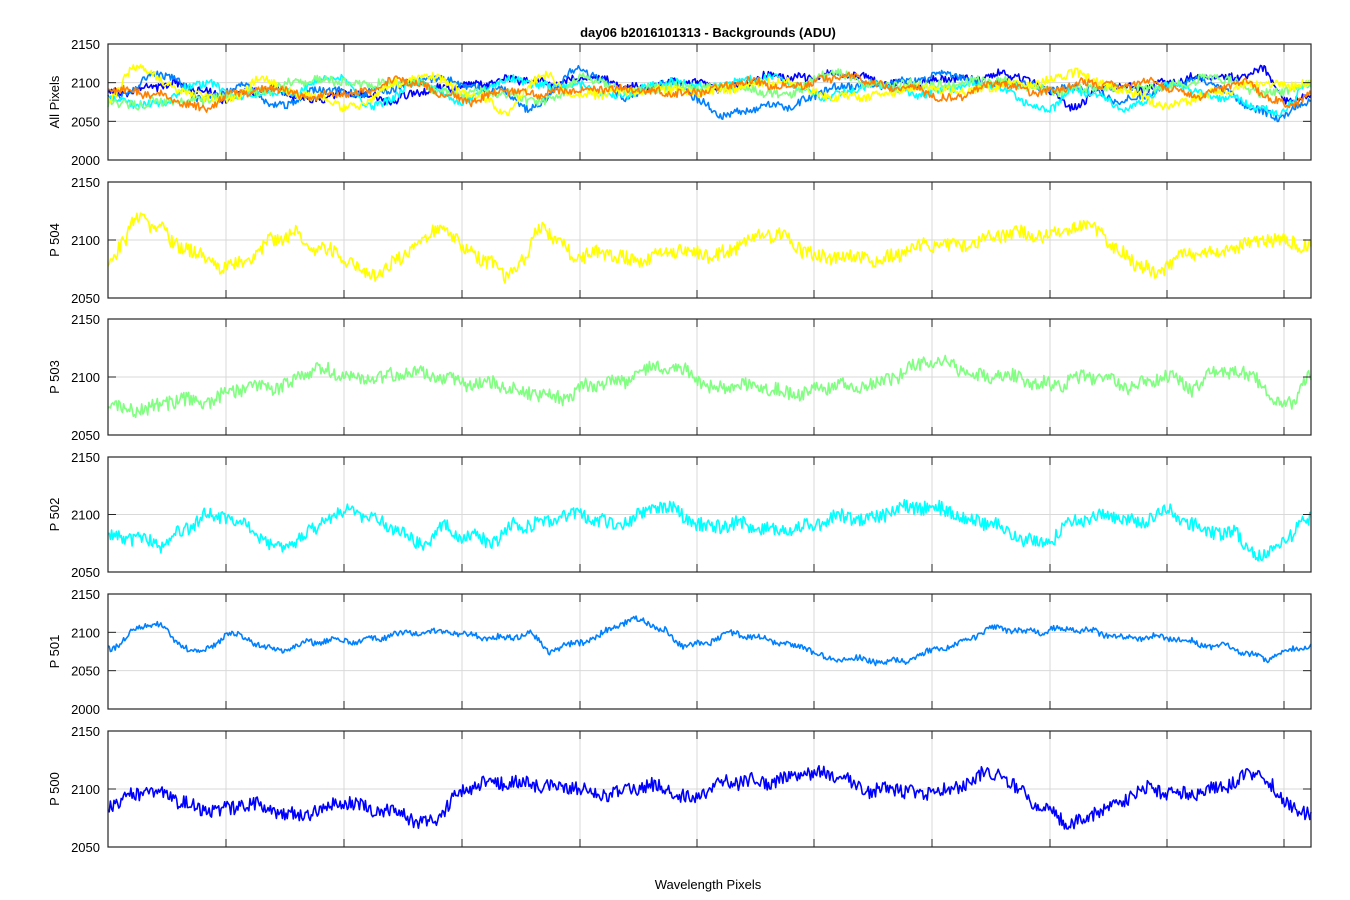  Describe the element at coordinates (708, 32) in the screenshot. I see `chart-title: day06 b2016101313 - Backgrounds (ADU)` at that location.